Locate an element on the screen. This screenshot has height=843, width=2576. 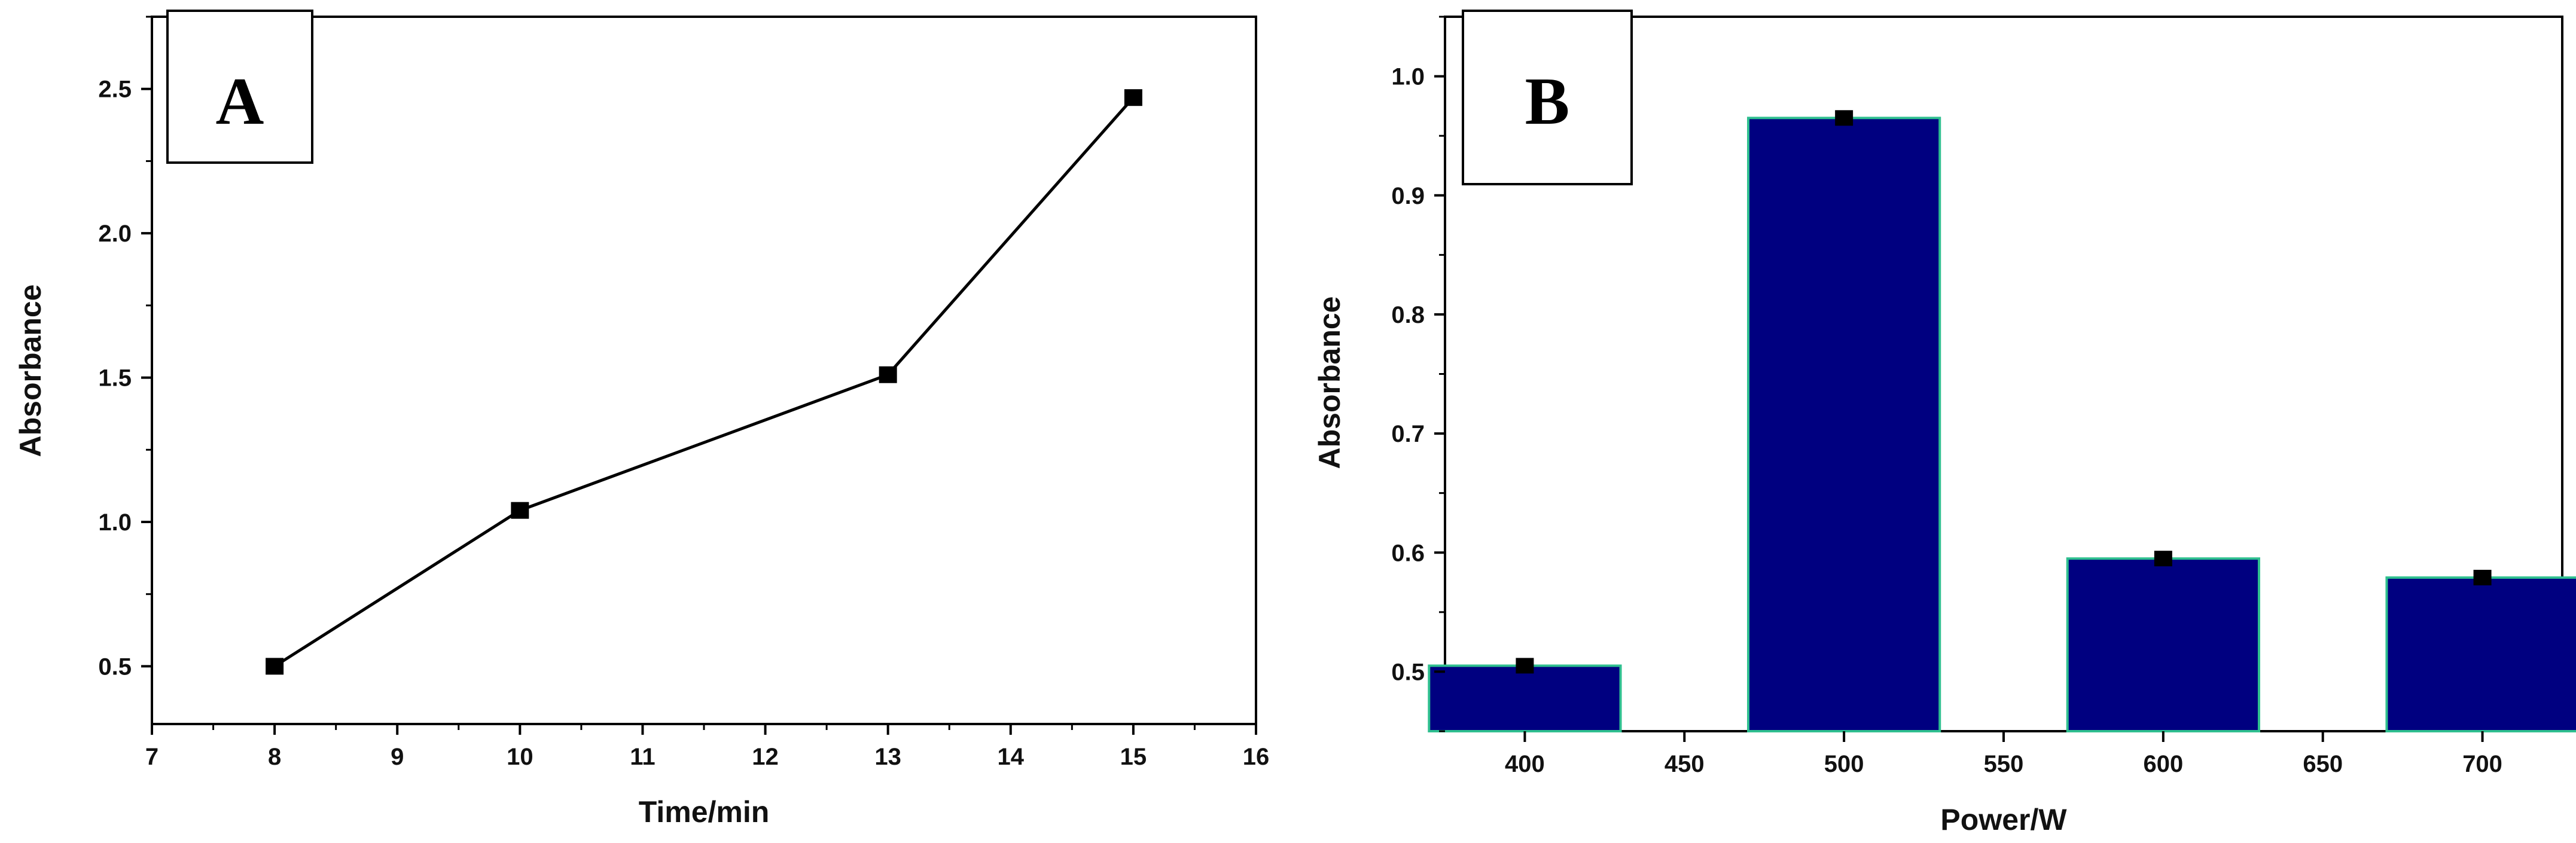
panel-b-x-tick-label: 600 is located at coordinates (2163, 764).